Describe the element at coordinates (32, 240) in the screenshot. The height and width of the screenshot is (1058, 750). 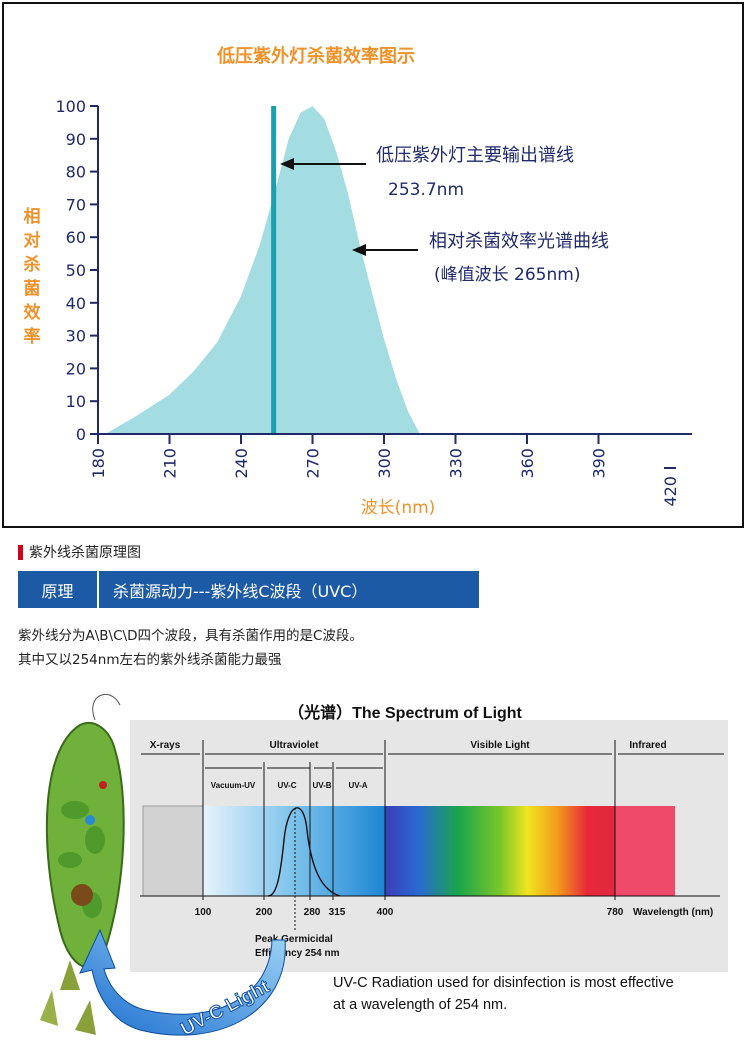
I see `y-axis-label-char: 对` at that location.